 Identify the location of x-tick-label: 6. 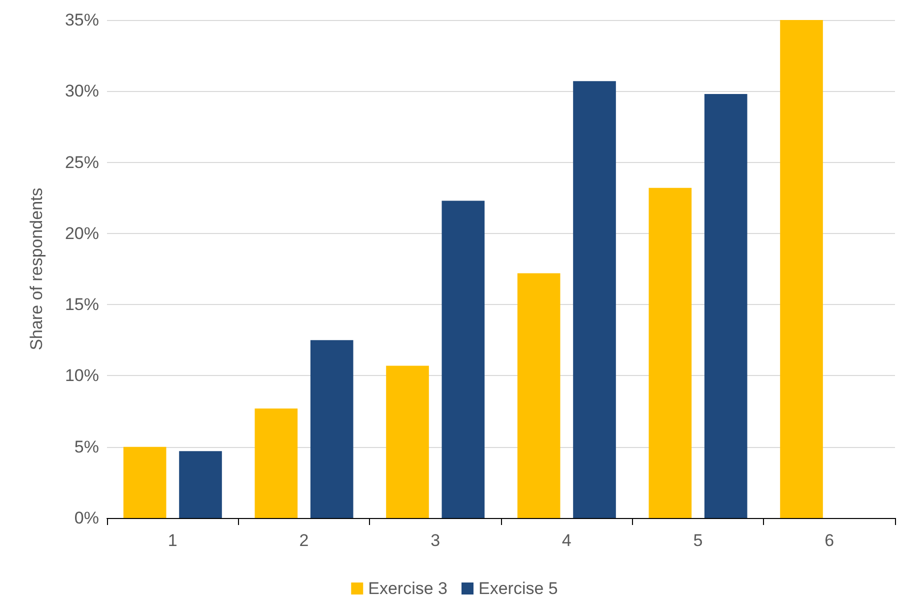
(829, 540).